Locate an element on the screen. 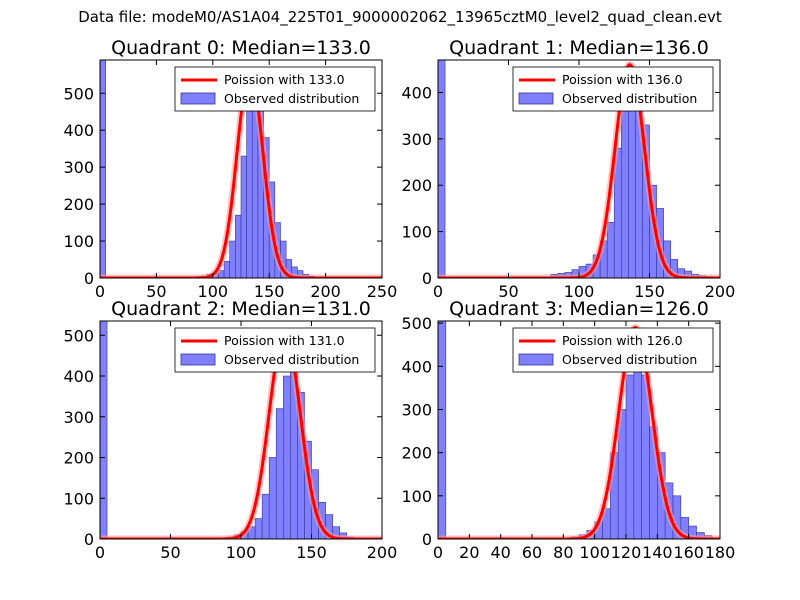  x-tick-label: 20 is located at coordinates (469, 552).